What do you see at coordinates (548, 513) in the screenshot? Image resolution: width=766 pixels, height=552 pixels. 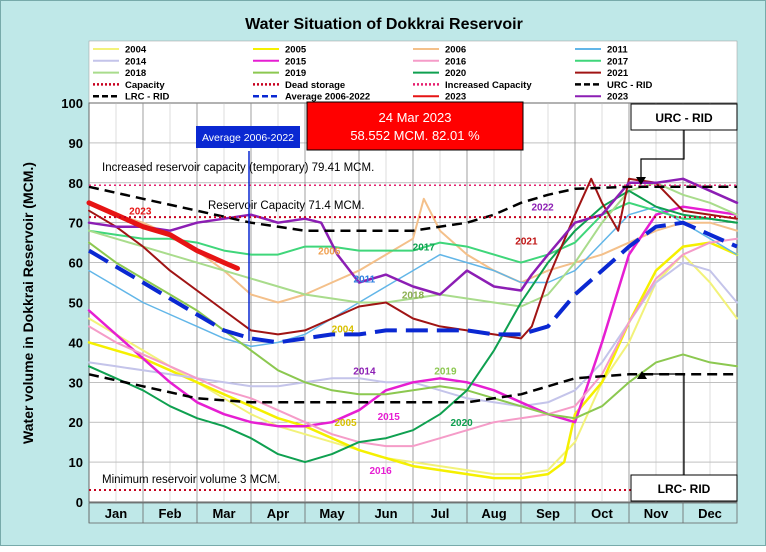 I see `month-label-sep: Sep` at bounding box center [548, 513].